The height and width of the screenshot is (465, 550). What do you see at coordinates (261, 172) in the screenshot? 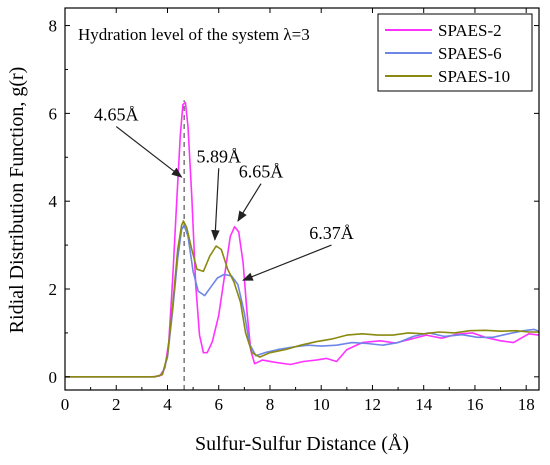
I see `annotation-label: 6.65Å` at bounding box center [261, 172].